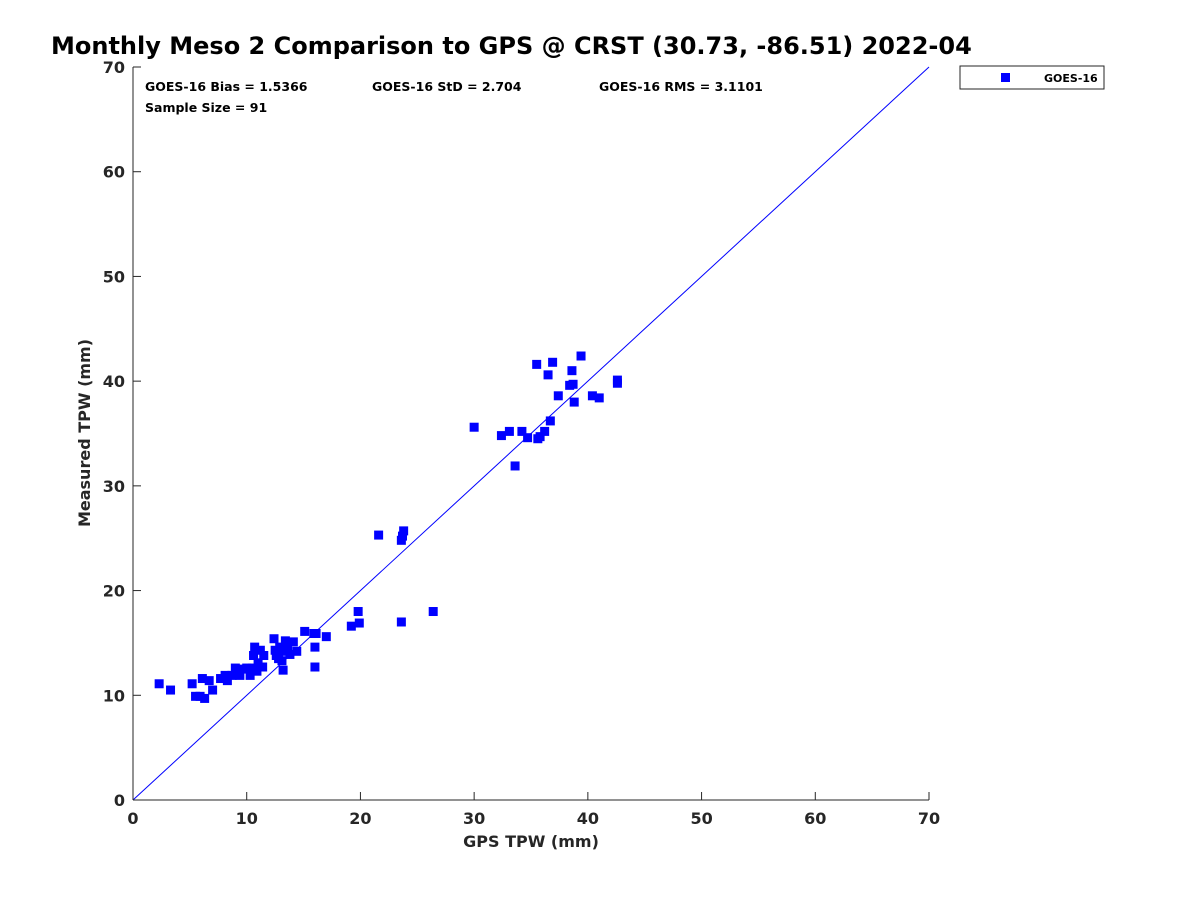 Image resolution: width=1200 pixels, height=900 pixels. What do you see at coordinates (114, 172) in the screenshot?
I see `y-tick-label: 60` at bounding box center [114, 172].